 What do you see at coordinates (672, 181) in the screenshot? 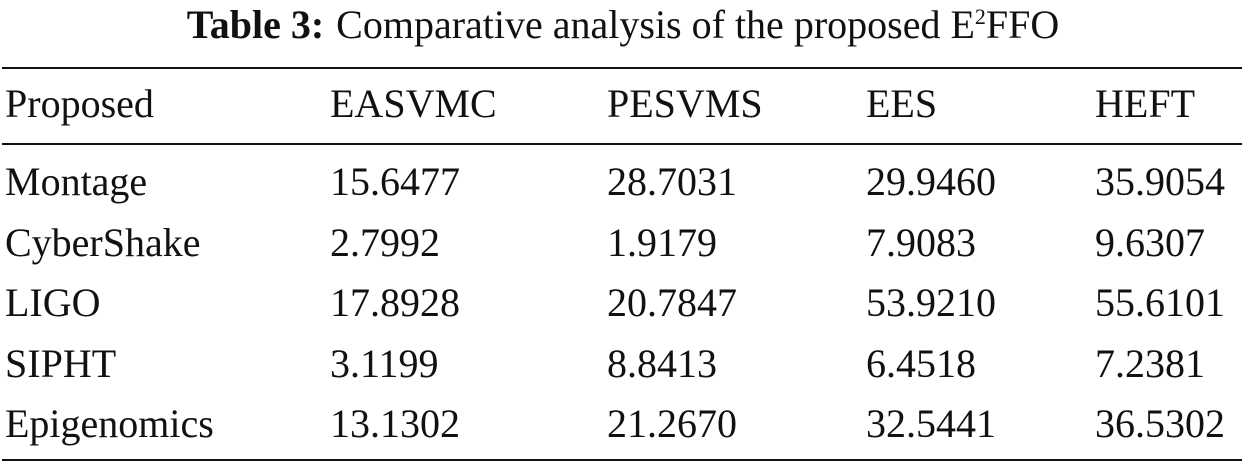
I see `data-cell: 28.7031` at bounding box center [672, 181].